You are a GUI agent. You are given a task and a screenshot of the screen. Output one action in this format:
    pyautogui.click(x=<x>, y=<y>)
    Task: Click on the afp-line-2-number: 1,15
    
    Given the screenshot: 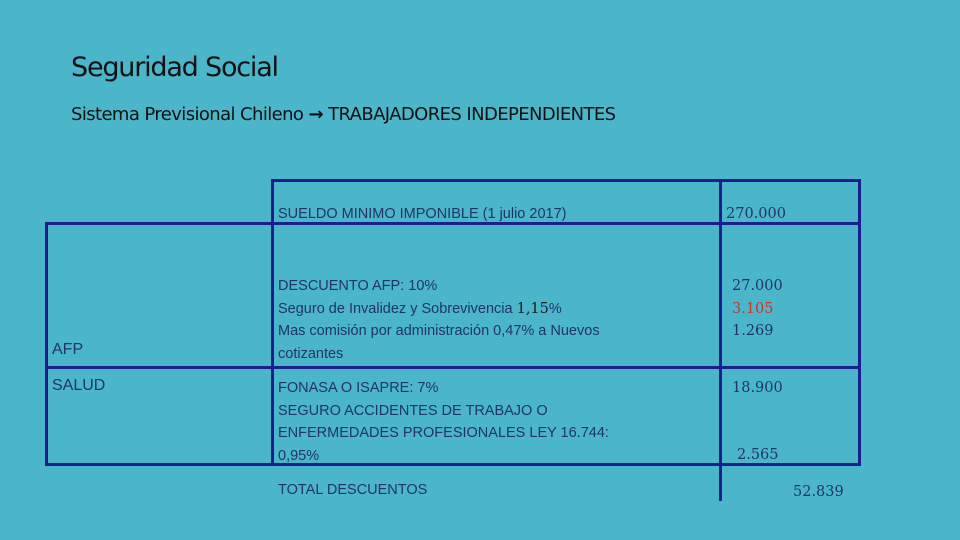 What is the action you would take?
    pyautogui.click(x=532, y=308)
    